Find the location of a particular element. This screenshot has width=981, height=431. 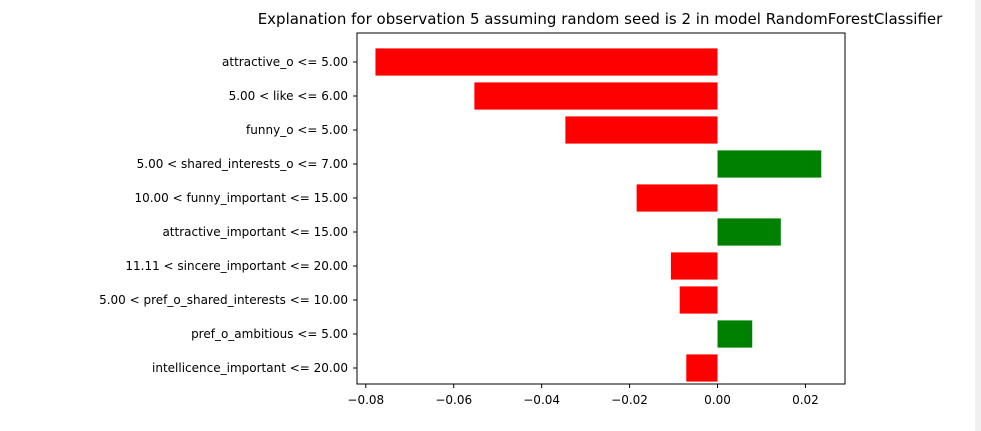

y-tick-label-9: intellicence_important <= 20.00 is located at coordinates (250, 368).